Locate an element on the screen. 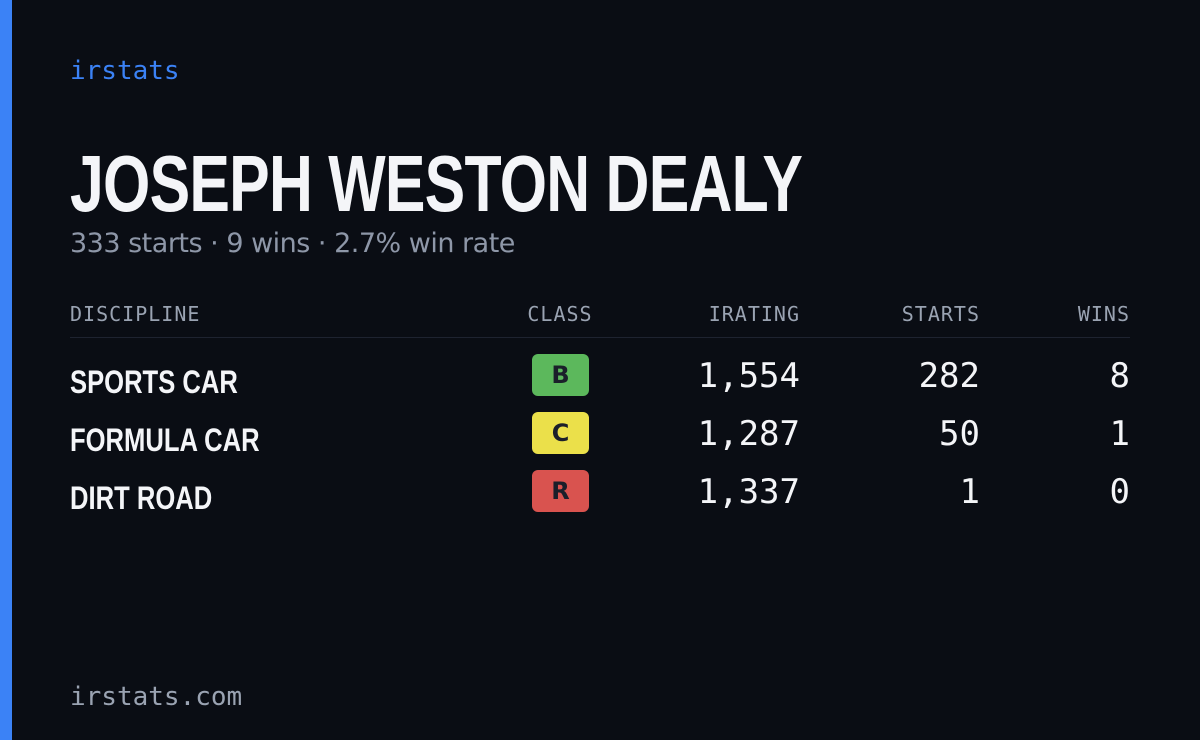  irating: 1,337 is located at coordinates (748, 492).